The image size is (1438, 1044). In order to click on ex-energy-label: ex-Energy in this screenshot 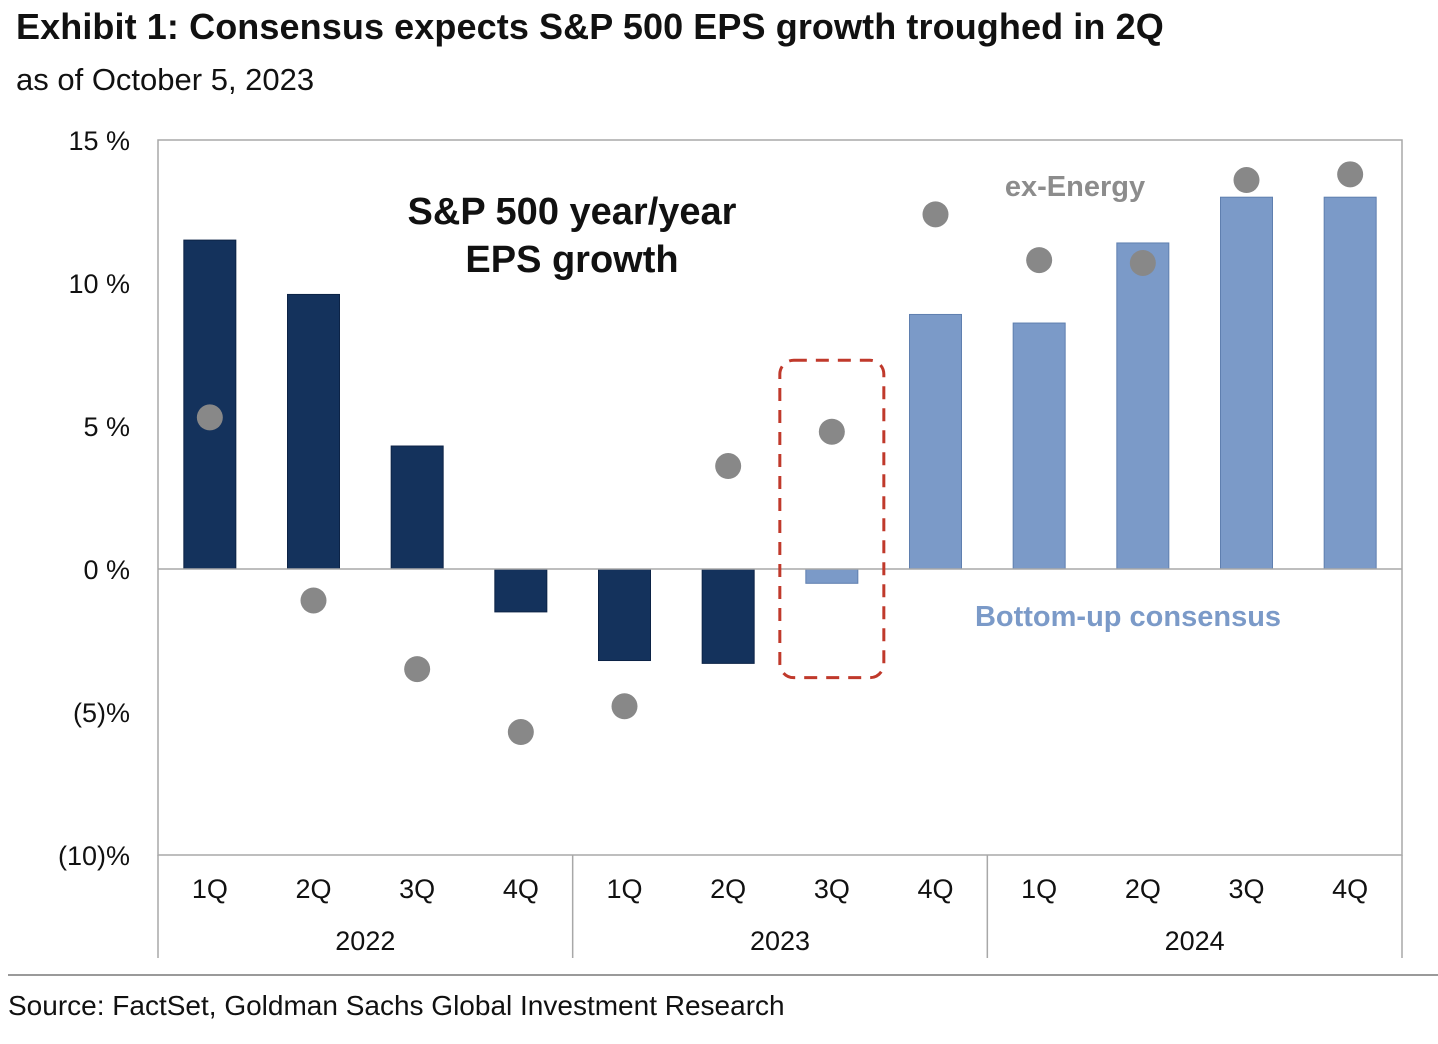, I will do `click(1075, 187)`.